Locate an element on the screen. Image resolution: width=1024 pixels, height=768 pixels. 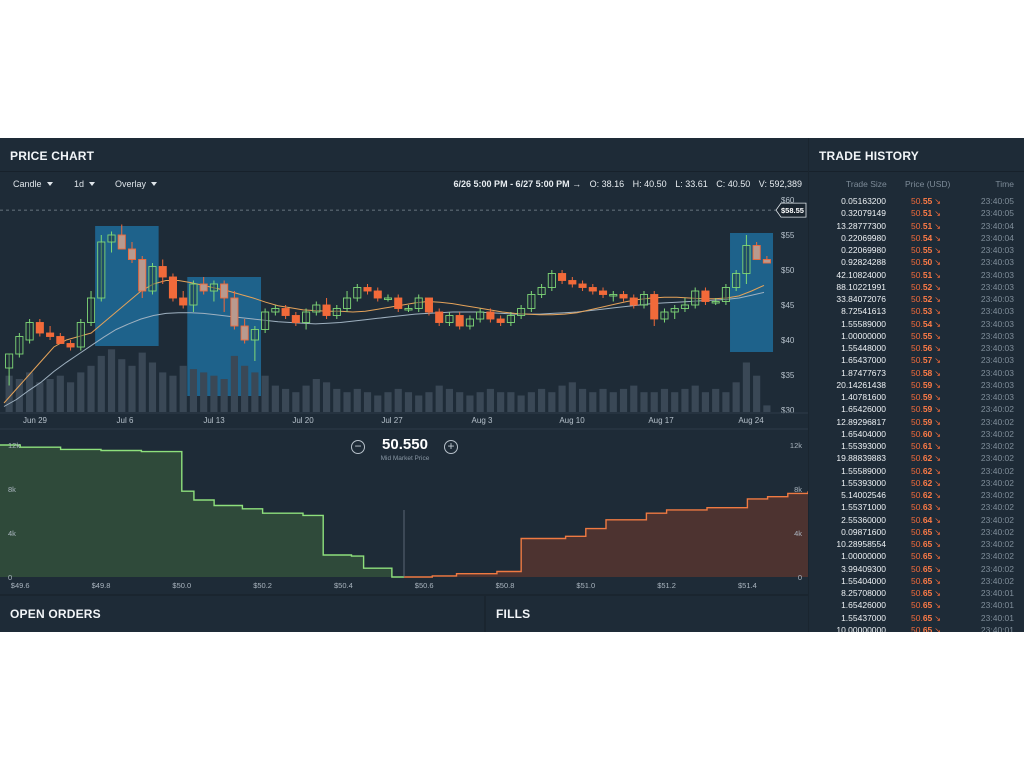
fills-panel: FILLS is located at coordinates (647, 614).